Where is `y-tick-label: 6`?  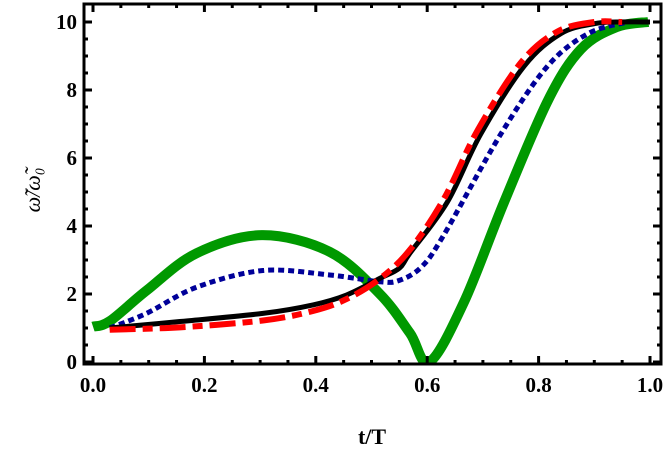
y-tick-label: 6 is located at coordinates (72, 158).